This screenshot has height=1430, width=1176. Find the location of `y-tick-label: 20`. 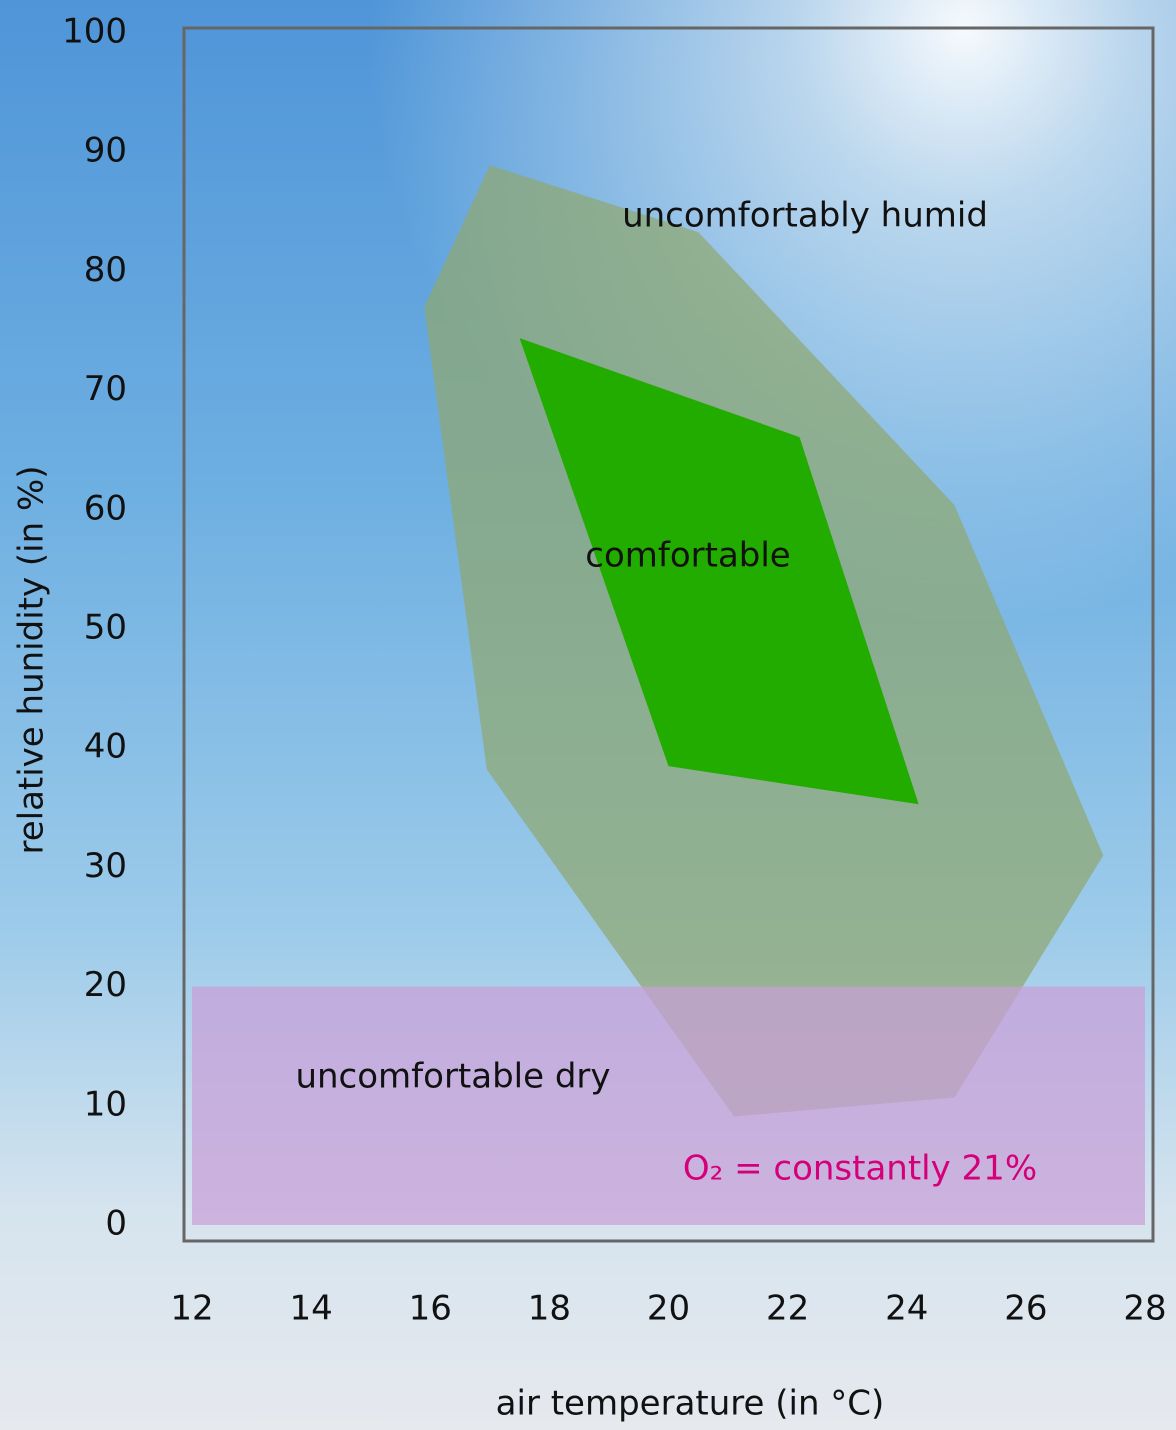

y-tick-label: 20 is located at coordinates (105, 985).